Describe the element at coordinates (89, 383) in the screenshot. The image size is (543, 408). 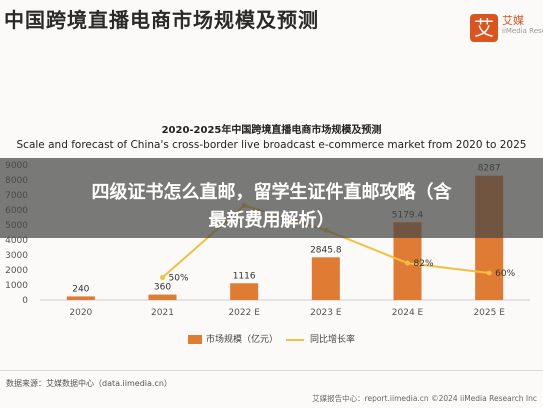
I see `source-note: 数据来源：艾媒数据中心（data.iimedia.cn）` at that location.